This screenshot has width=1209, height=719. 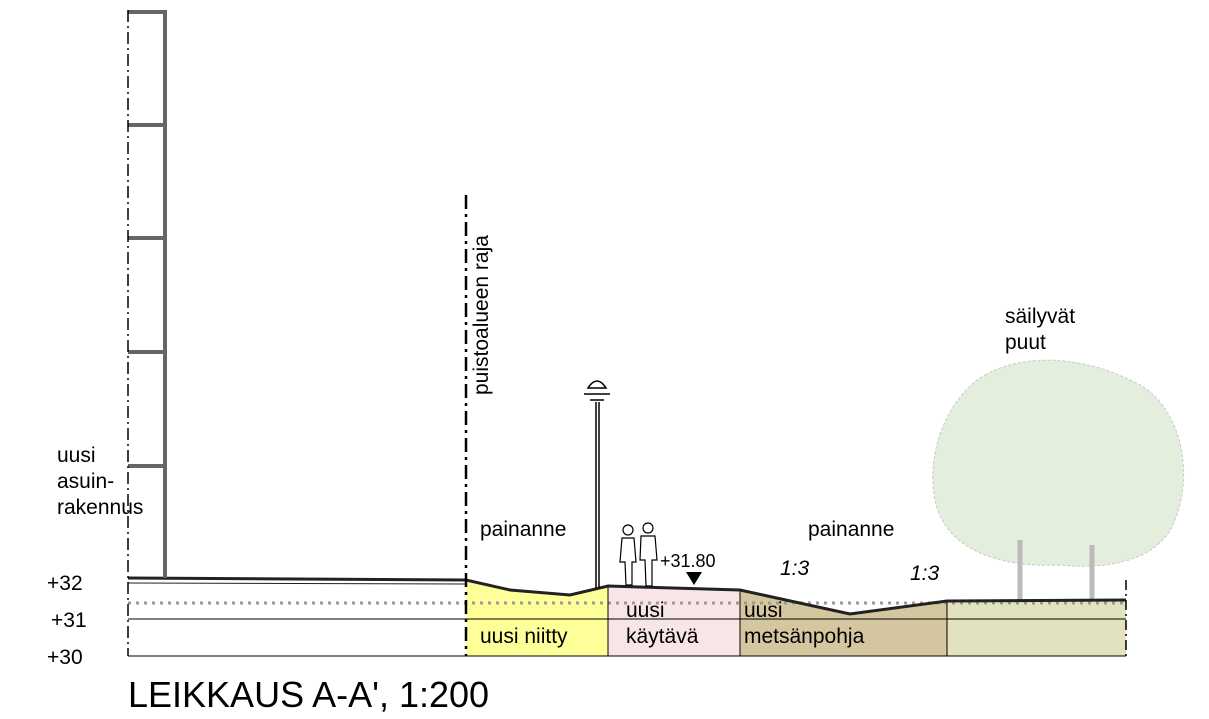 What do you see at coordinates (308, 694) in the screenshot?
I see `title: LEIKKAUS A-A', 1:200` at bounding box center [308, 694].